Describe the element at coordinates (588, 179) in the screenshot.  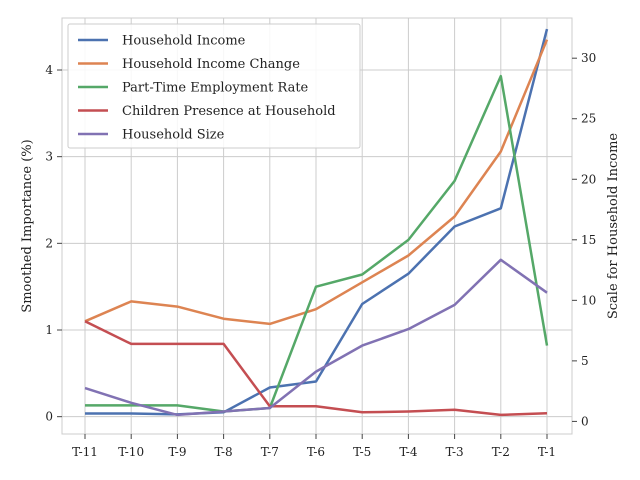
I see `y2-tick-label: 20` at that location.